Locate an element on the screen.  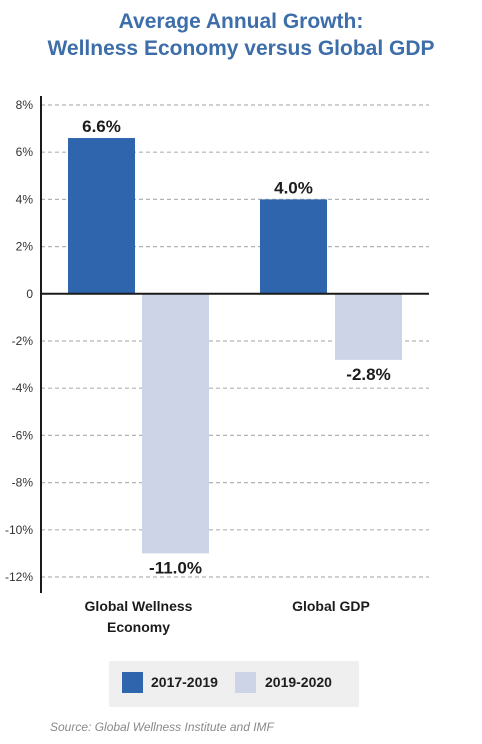
data-label: -2.8% is located at coordinates (368, 374).